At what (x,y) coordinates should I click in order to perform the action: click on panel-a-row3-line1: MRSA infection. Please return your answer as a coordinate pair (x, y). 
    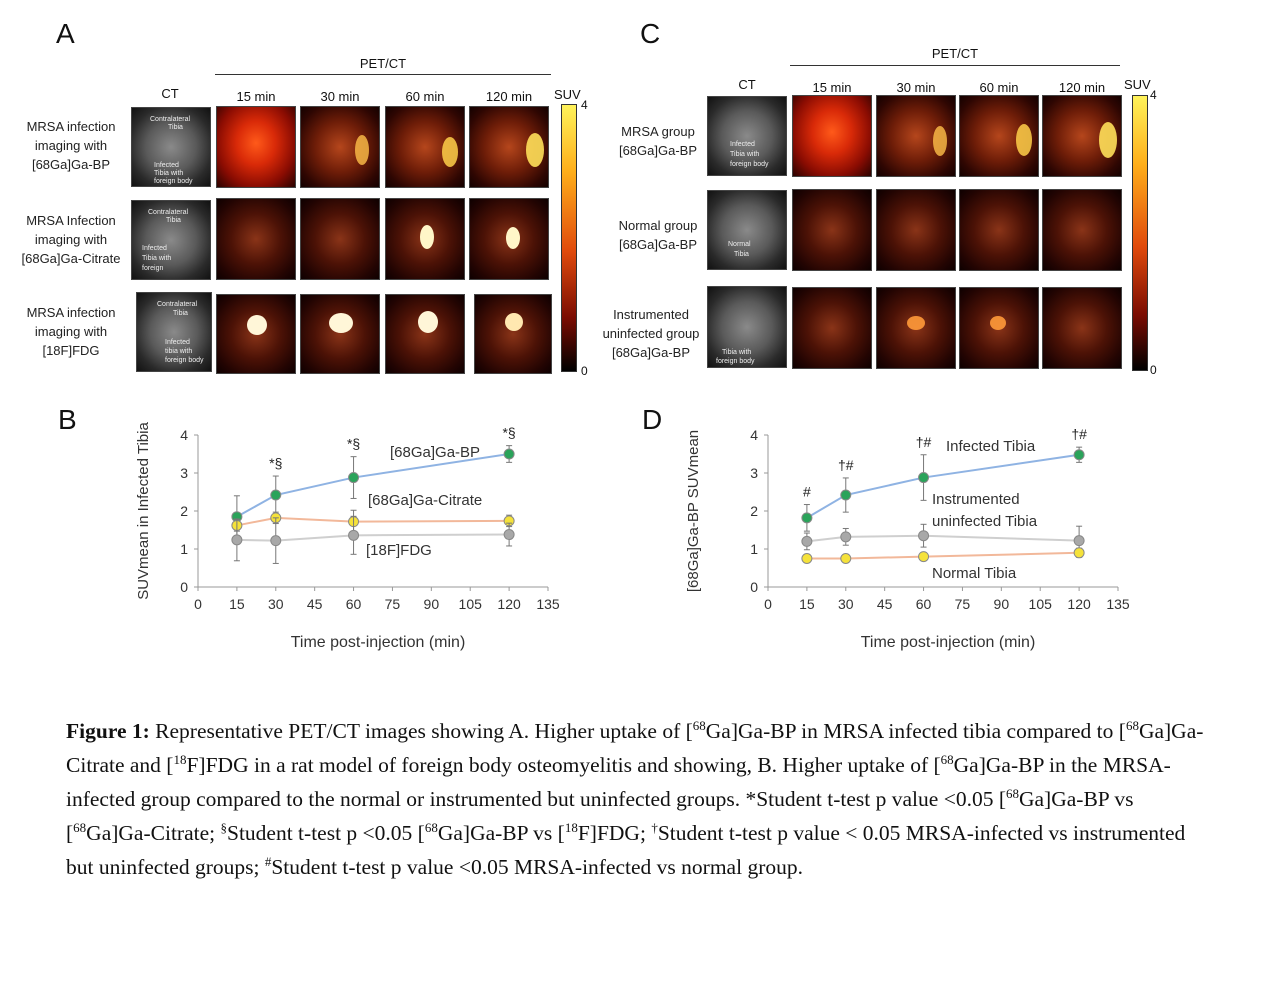
    Looking at the image, I should click on (71, 312).